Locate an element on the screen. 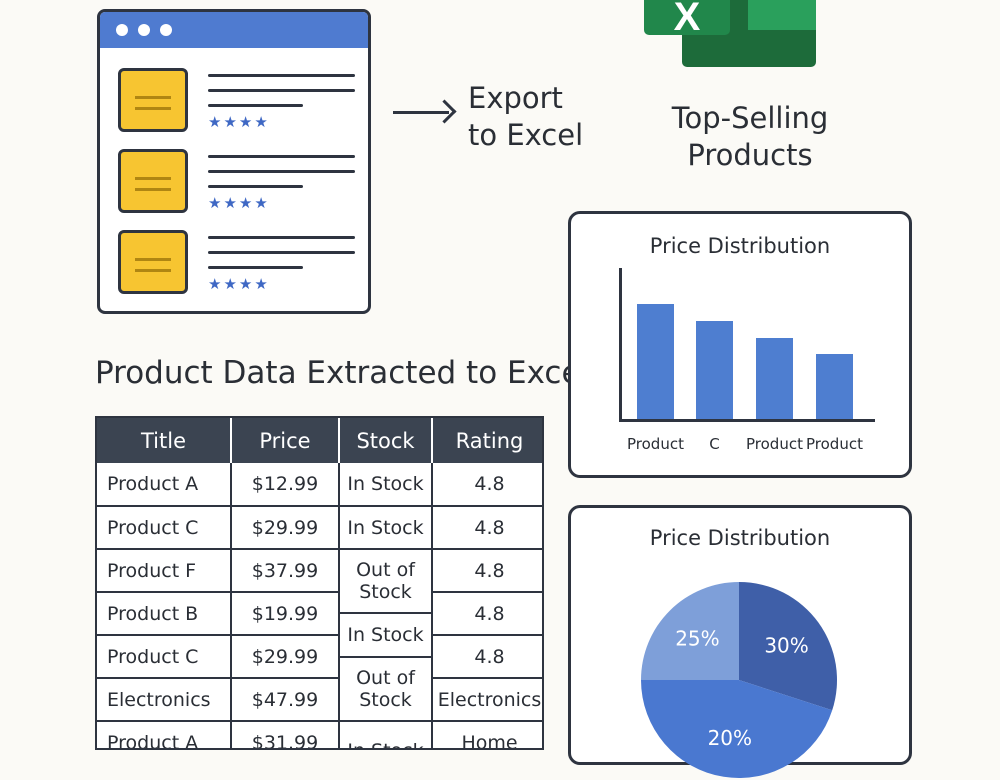  table-cell-rating: Home is located at coordinates (487, 735).